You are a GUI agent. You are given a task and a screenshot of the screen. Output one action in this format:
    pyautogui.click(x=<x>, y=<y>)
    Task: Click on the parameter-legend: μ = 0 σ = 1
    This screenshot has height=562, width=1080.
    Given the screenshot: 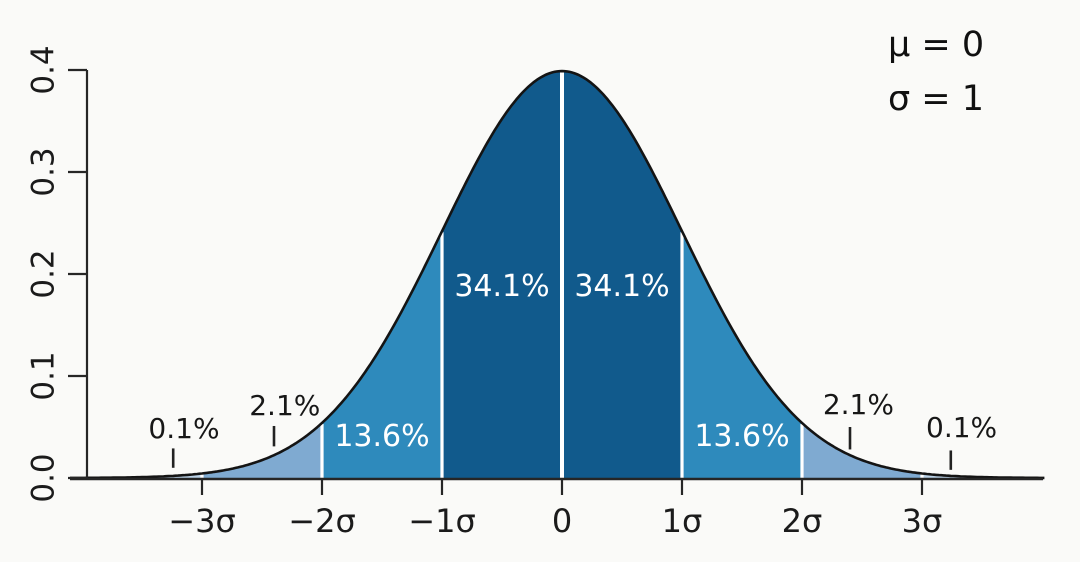 What is the action you would take?
    pyautogui.click(x=936, y=72)
    